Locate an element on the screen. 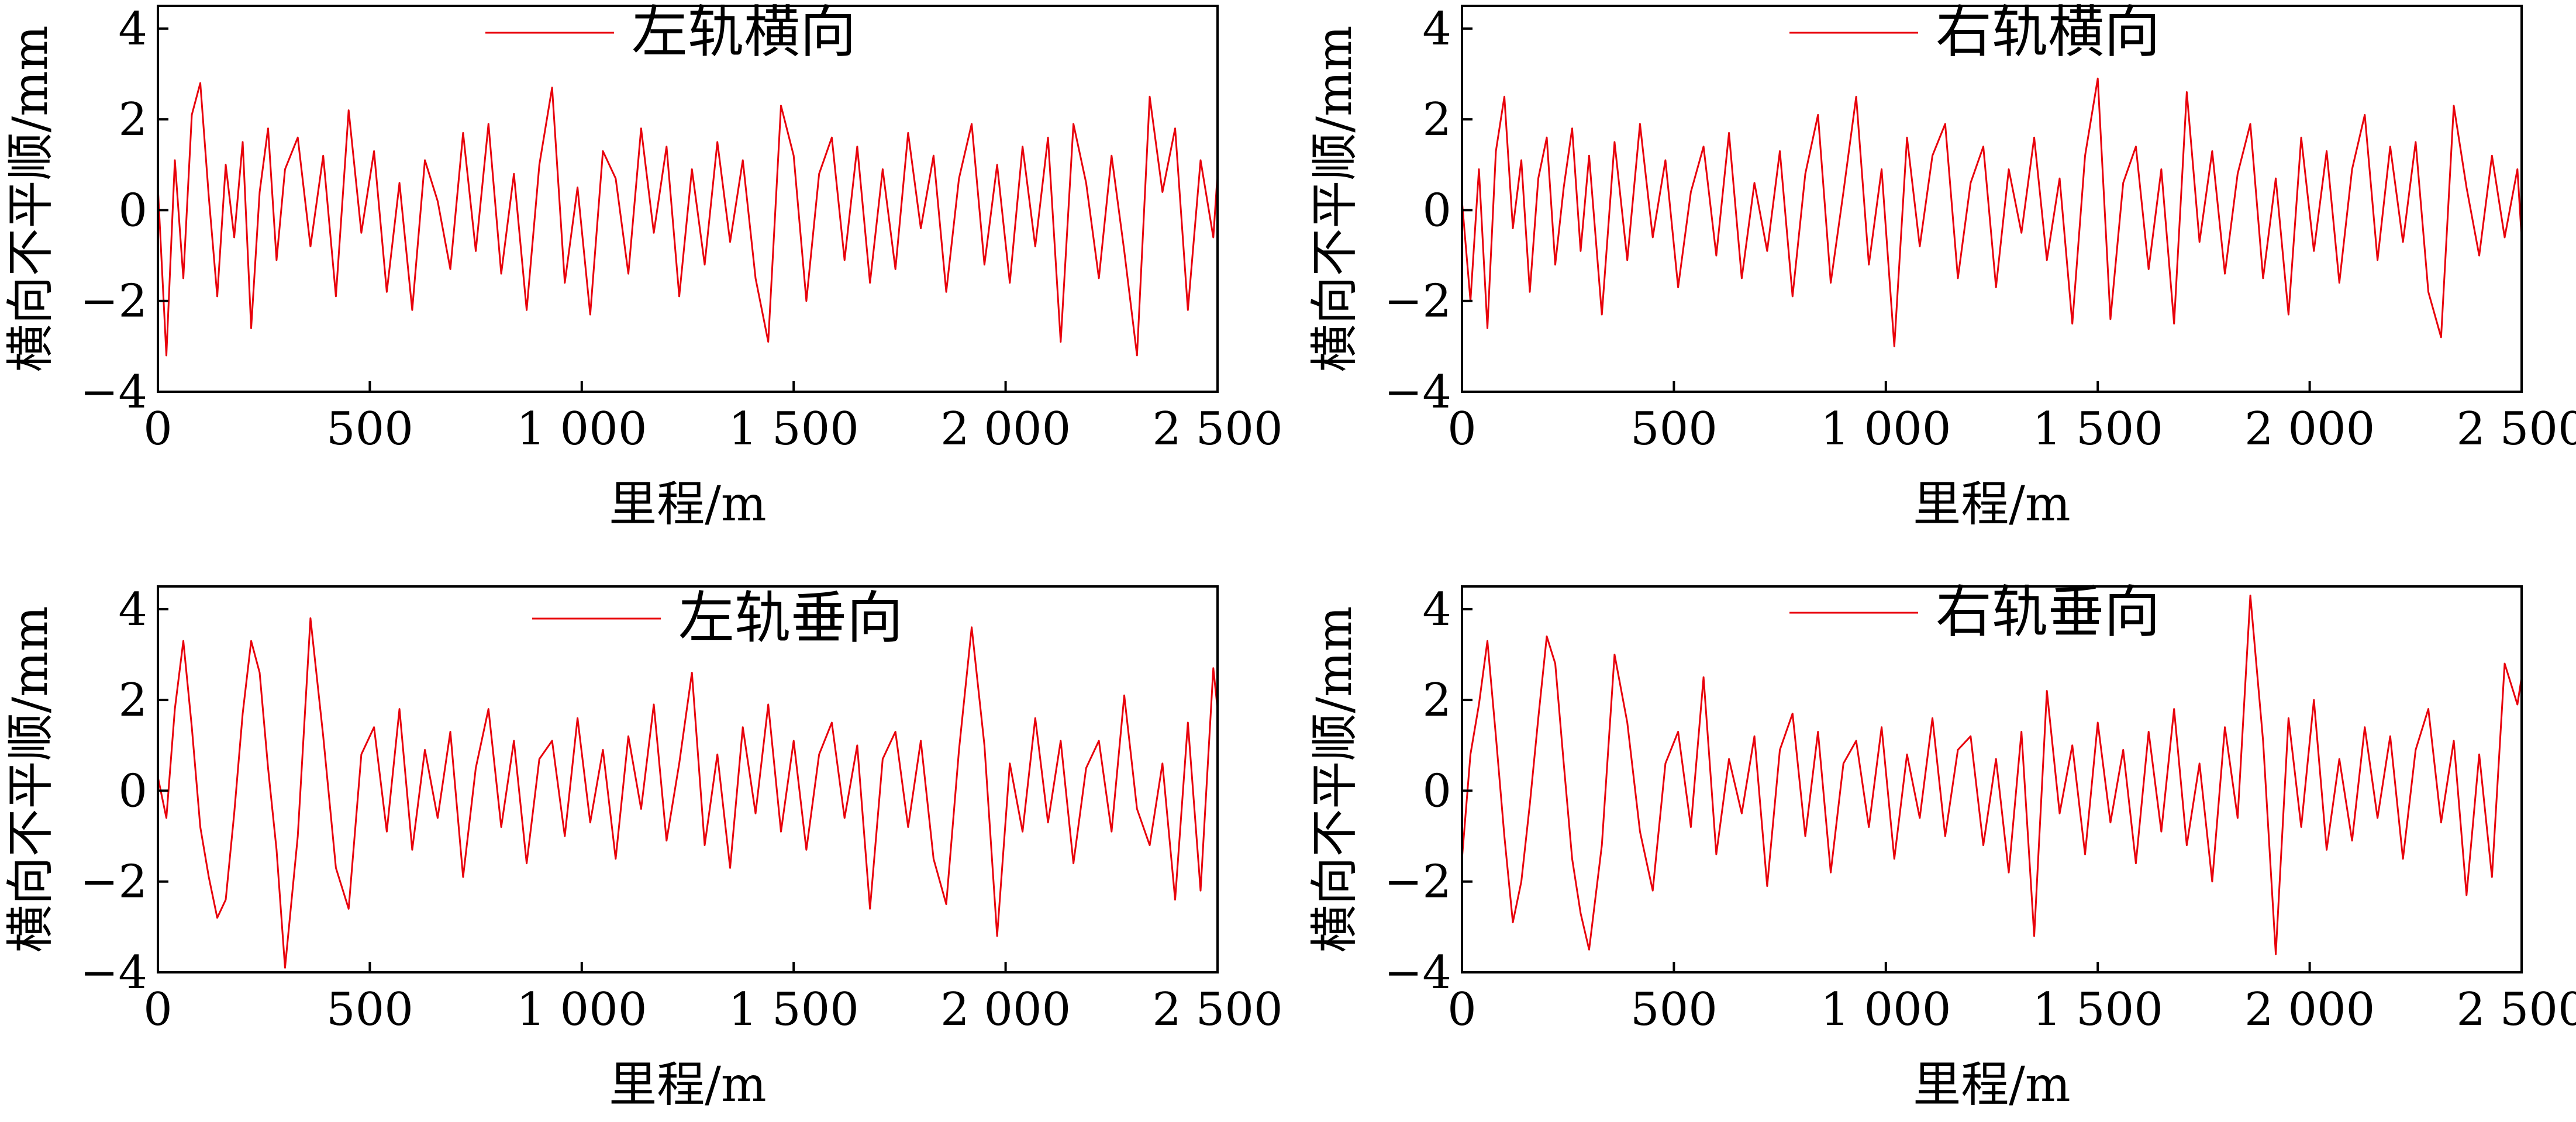  legend-label: 左轨横向 is located at coordinates (744, 32).